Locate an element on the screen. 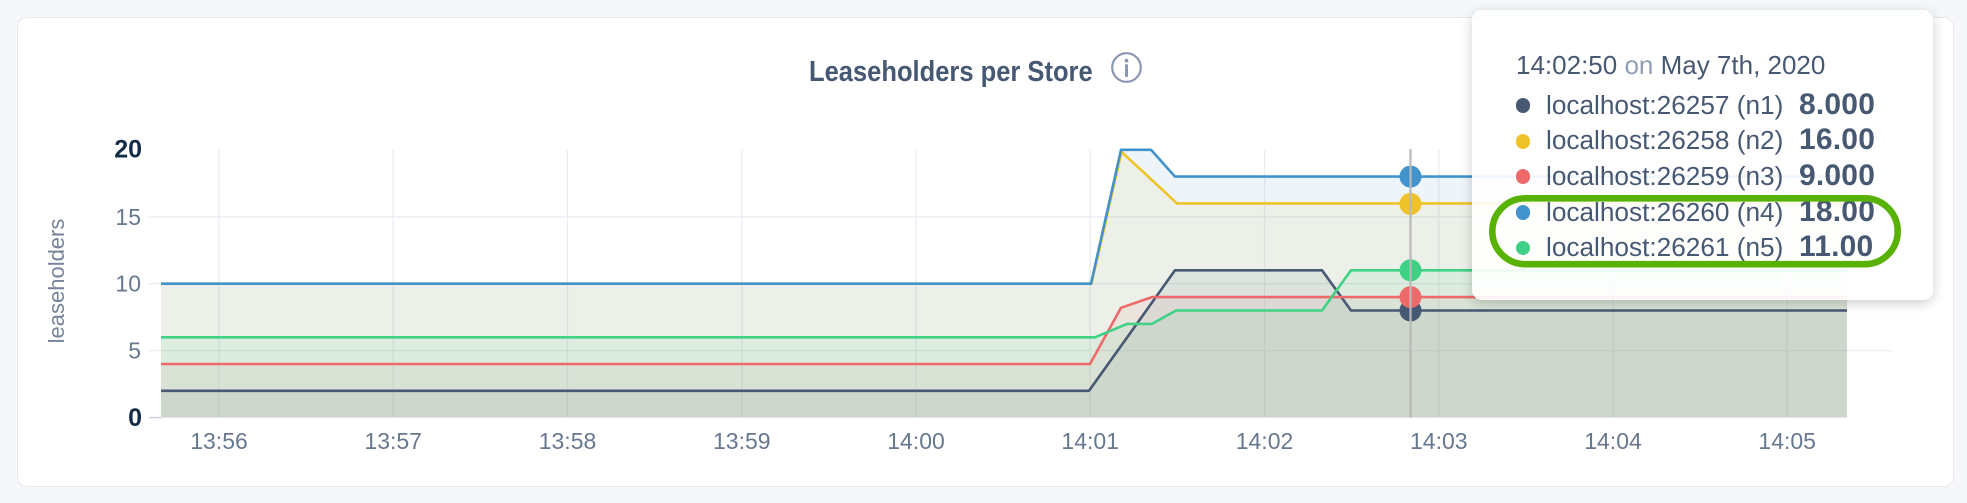 The image size is (1967, 503). svg-text: 14:03 is located at coordinates (1439, 441).